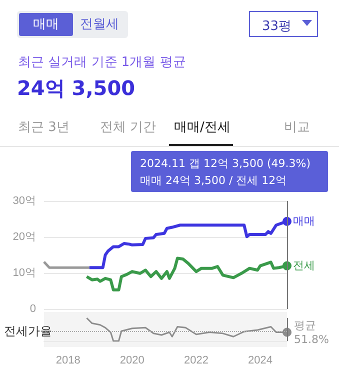  Describe the element at coordinates (24, 201) in the screenshot. I see `y-tick-label: 30억` at that location.